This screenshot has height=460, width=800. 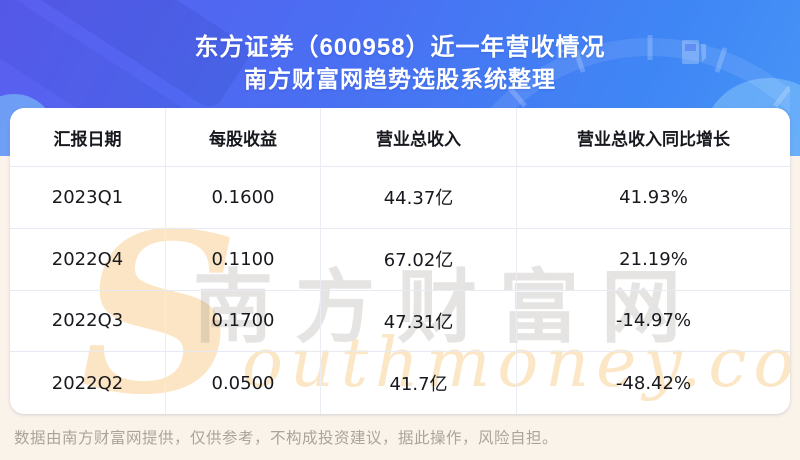 I want to click on table-cell-total-revenue: 41.7亿, so click(x=419, y=383).